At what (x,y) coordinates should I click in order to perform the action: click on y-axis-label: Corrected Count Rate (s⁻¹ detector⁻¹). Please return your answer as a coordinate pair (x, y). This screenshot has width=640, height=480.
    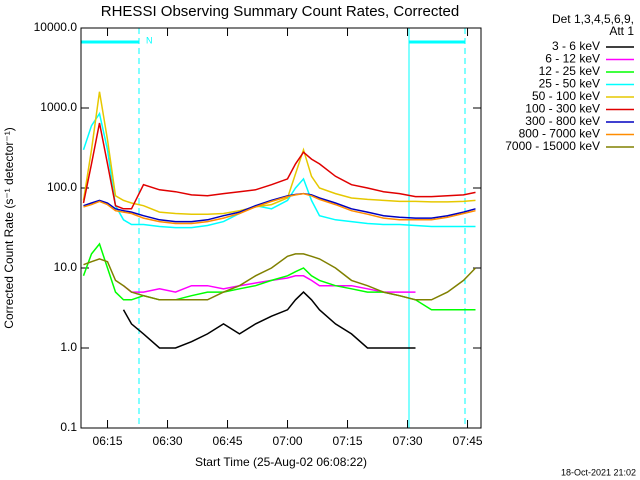
    Looking at the image, I should click on (9, 227).